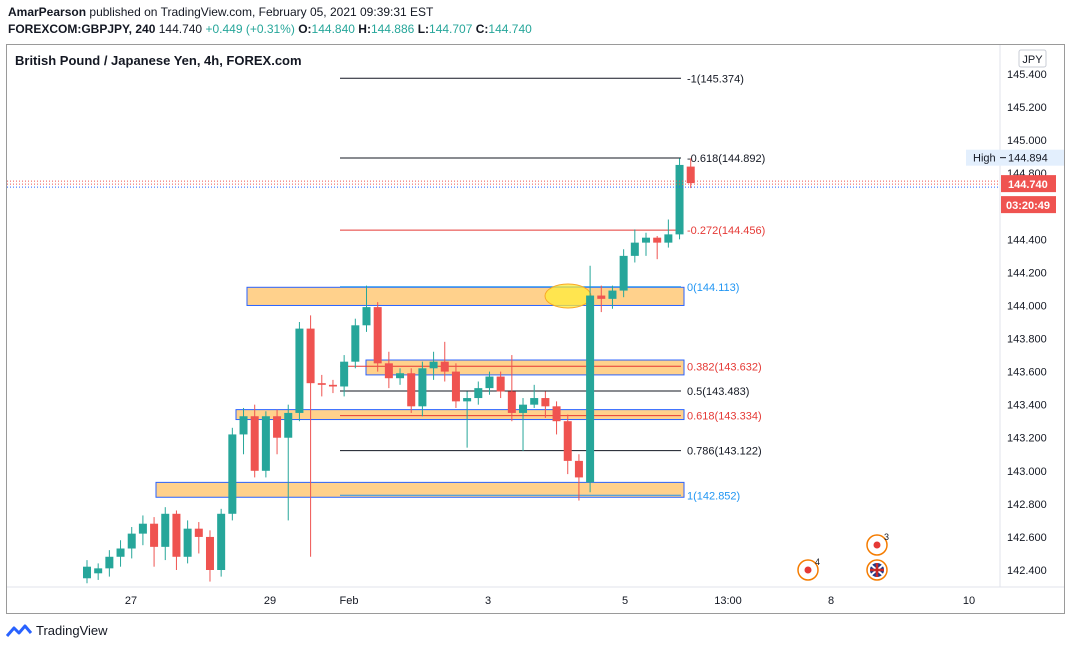 This screenshot has width=1073, height=650. I want to click on y-tick-label: 144.000, so click(1027, 306).